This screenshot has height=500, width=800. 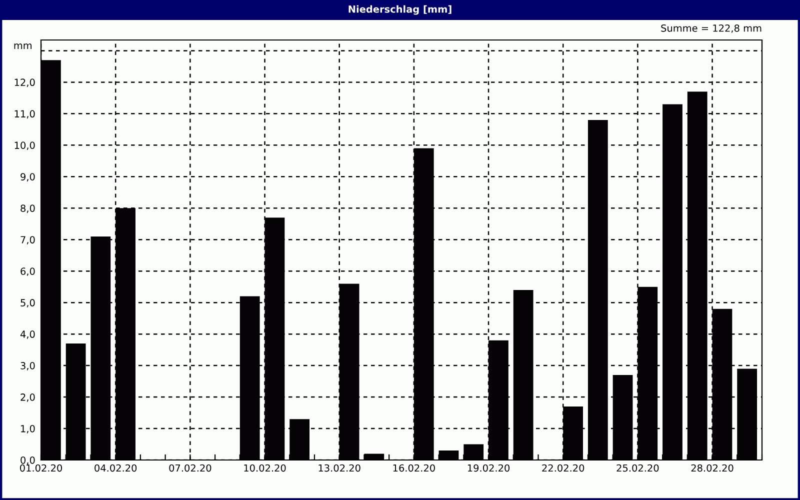 I want to click on y-tick-label: 5,0, so click(x=27, y=303).